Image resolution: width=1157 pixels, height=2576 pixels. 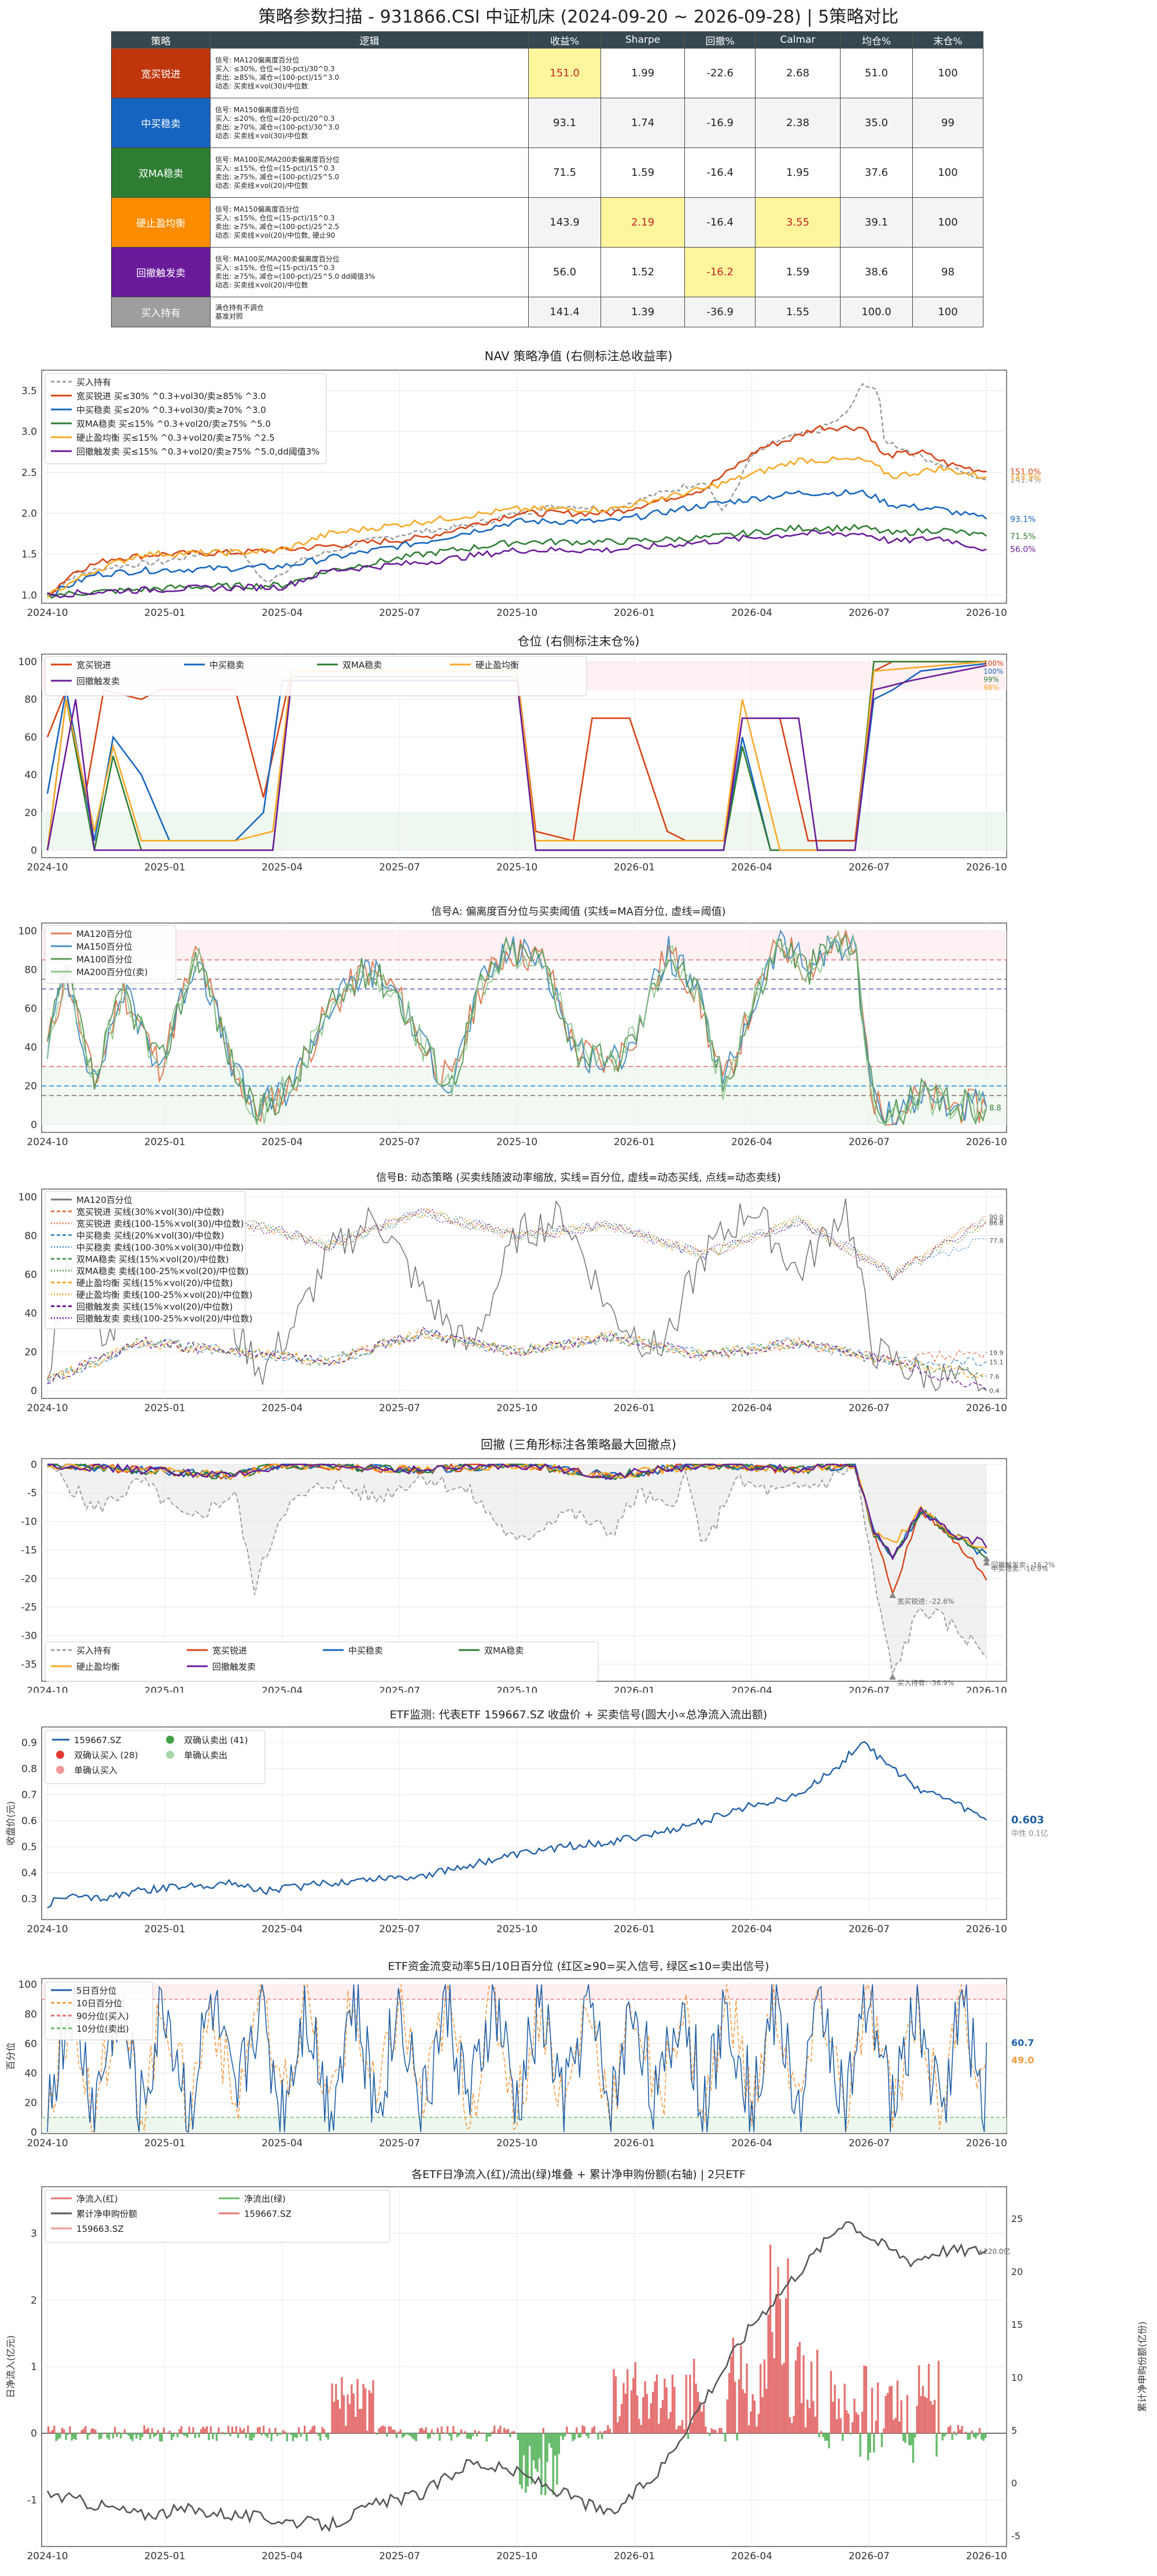 What do you see at coordinates (165, 1295) in the screenshot?
I see `legend-label: 硬止盈均衡 卖线(100-25%×vol(20)/中位数)` at bounding box center [165, 1295].